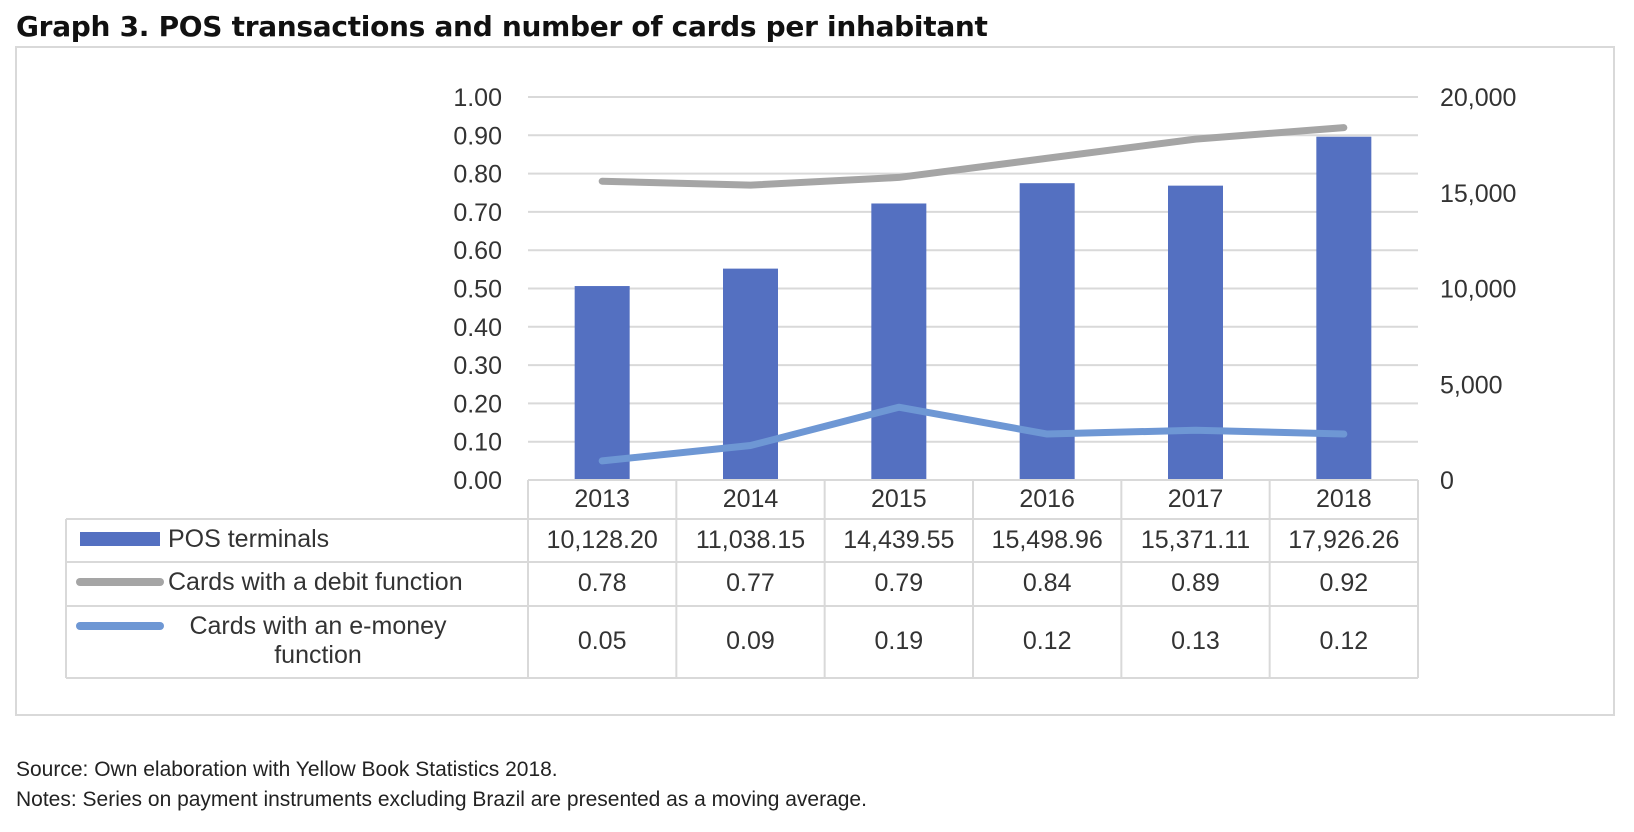 The height and width of the screenshot is (832, 1634). I want to click on left-tick-label: 0.40, so click(477, 328).